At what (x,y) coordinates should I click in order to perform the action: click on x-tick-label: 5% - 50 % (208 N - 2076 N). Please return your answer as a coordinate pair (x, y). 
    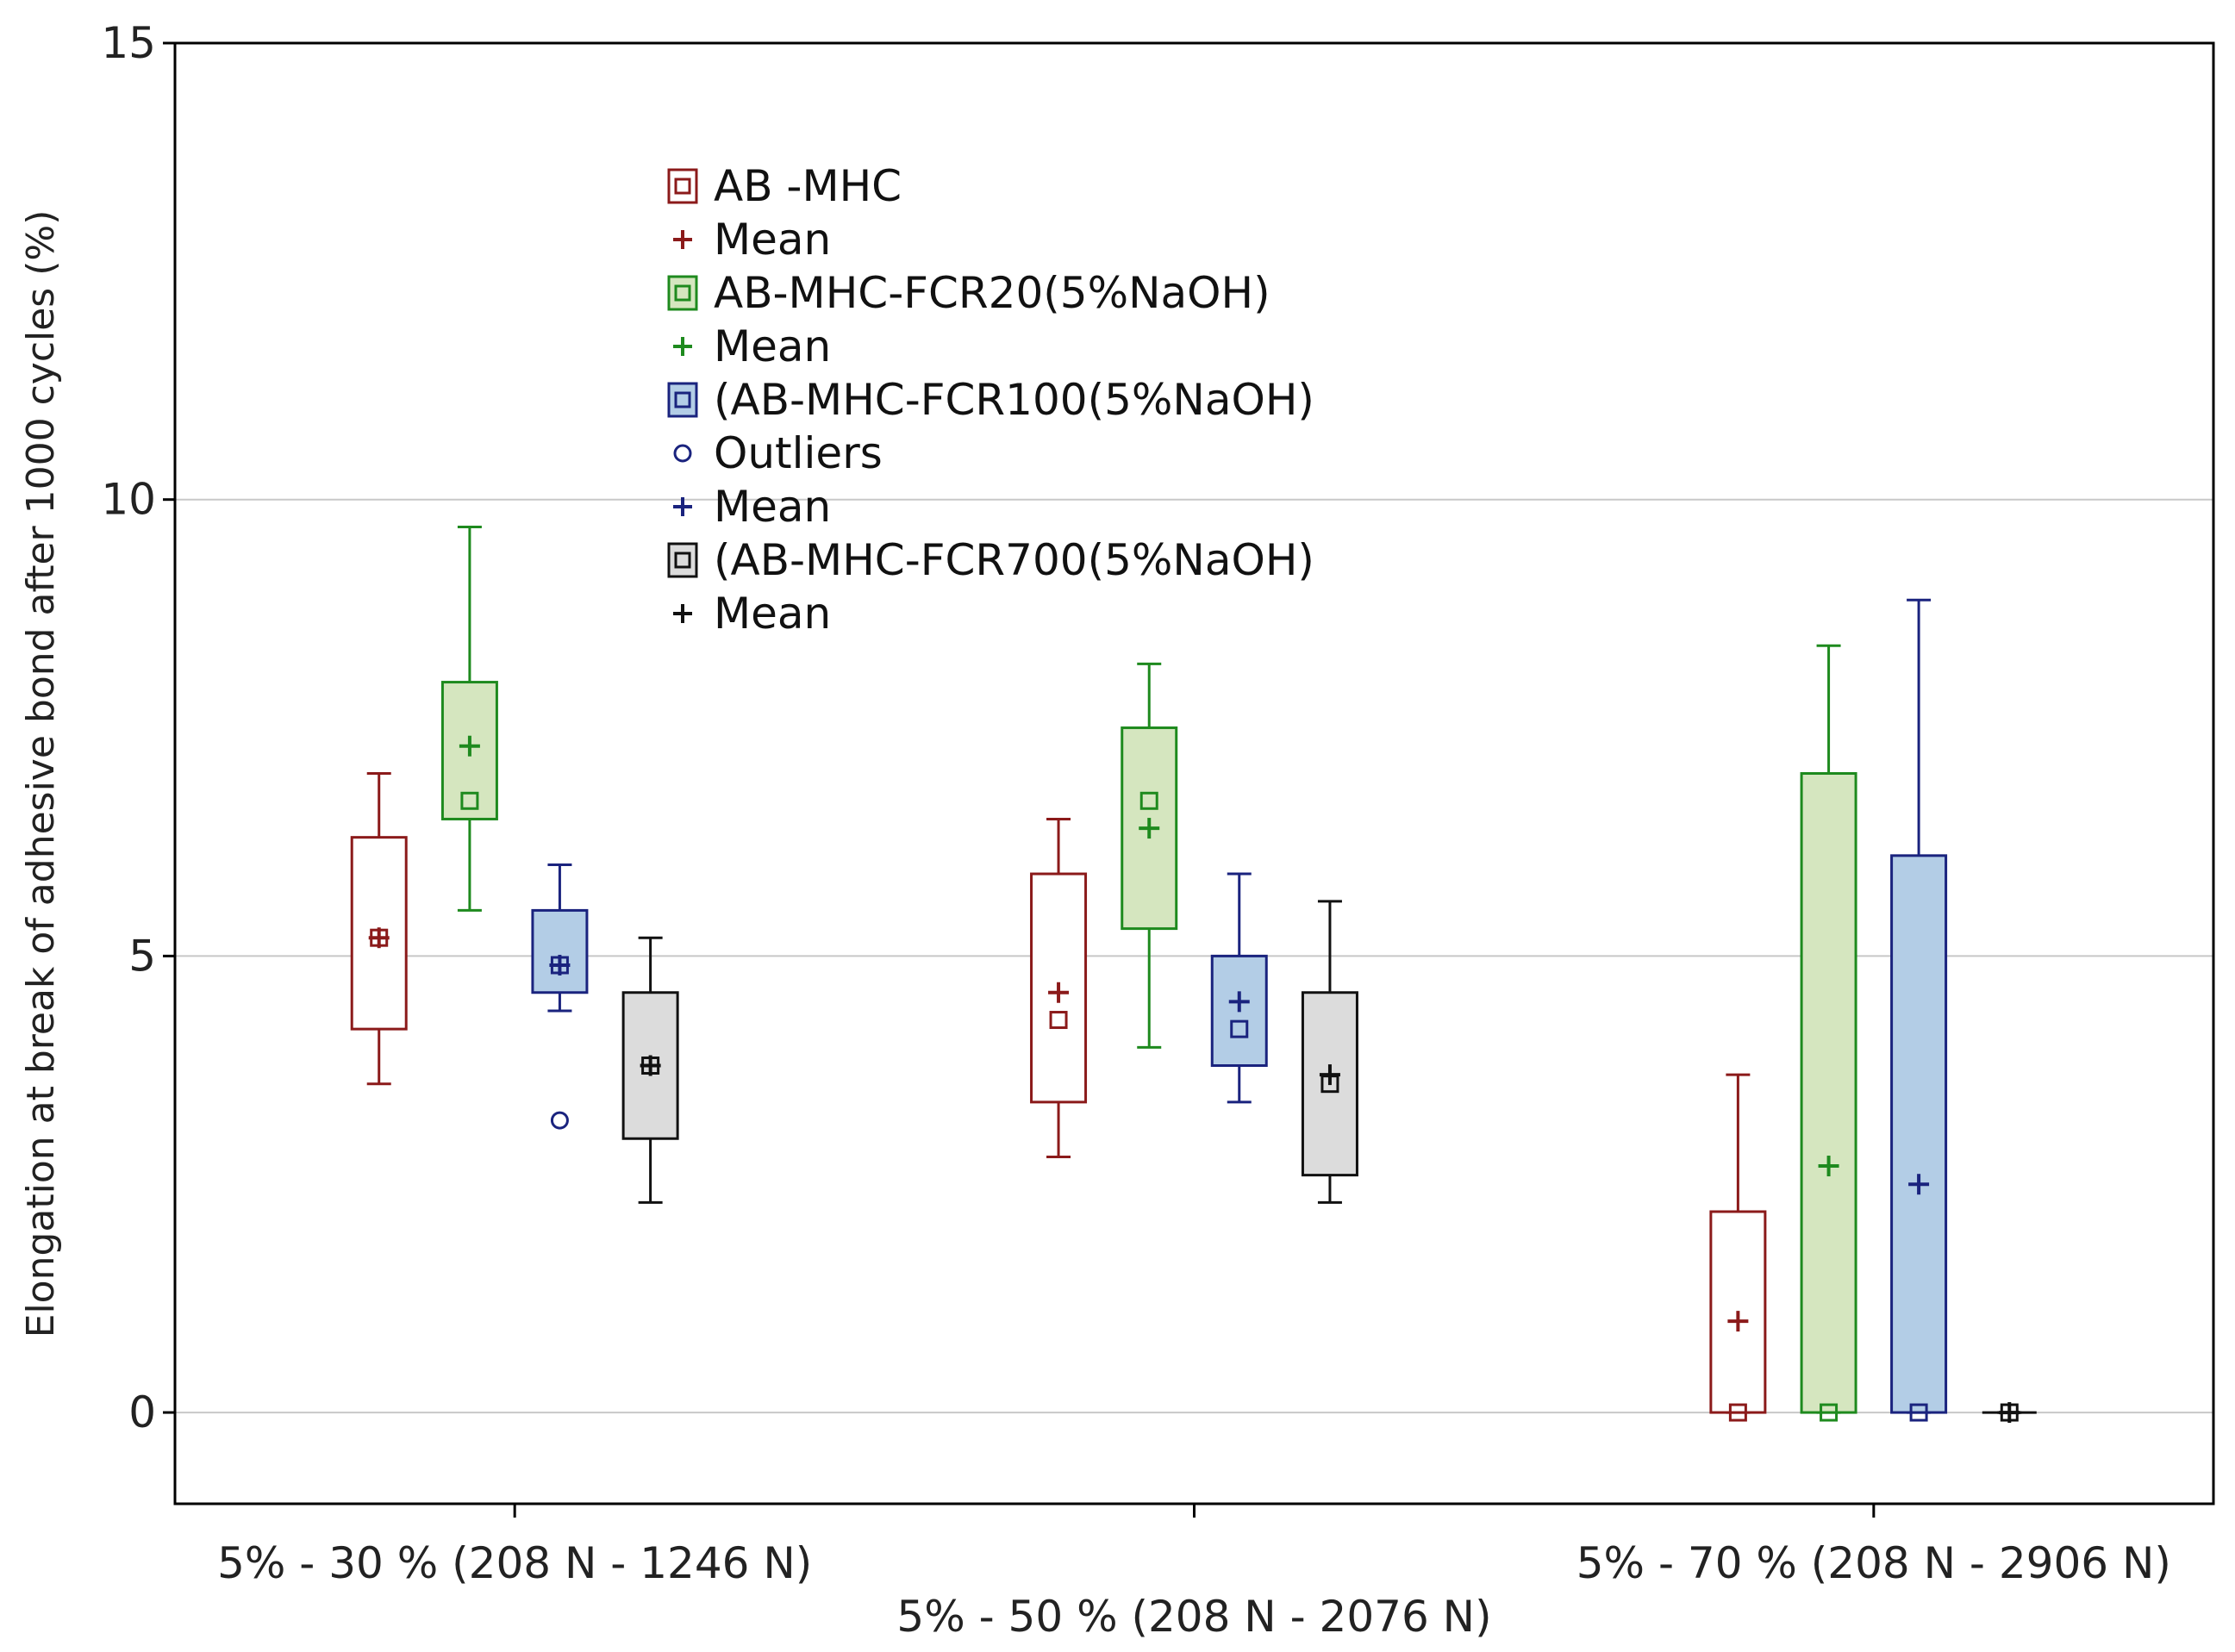
    Looking at the image, I should click on (1193, 1617).